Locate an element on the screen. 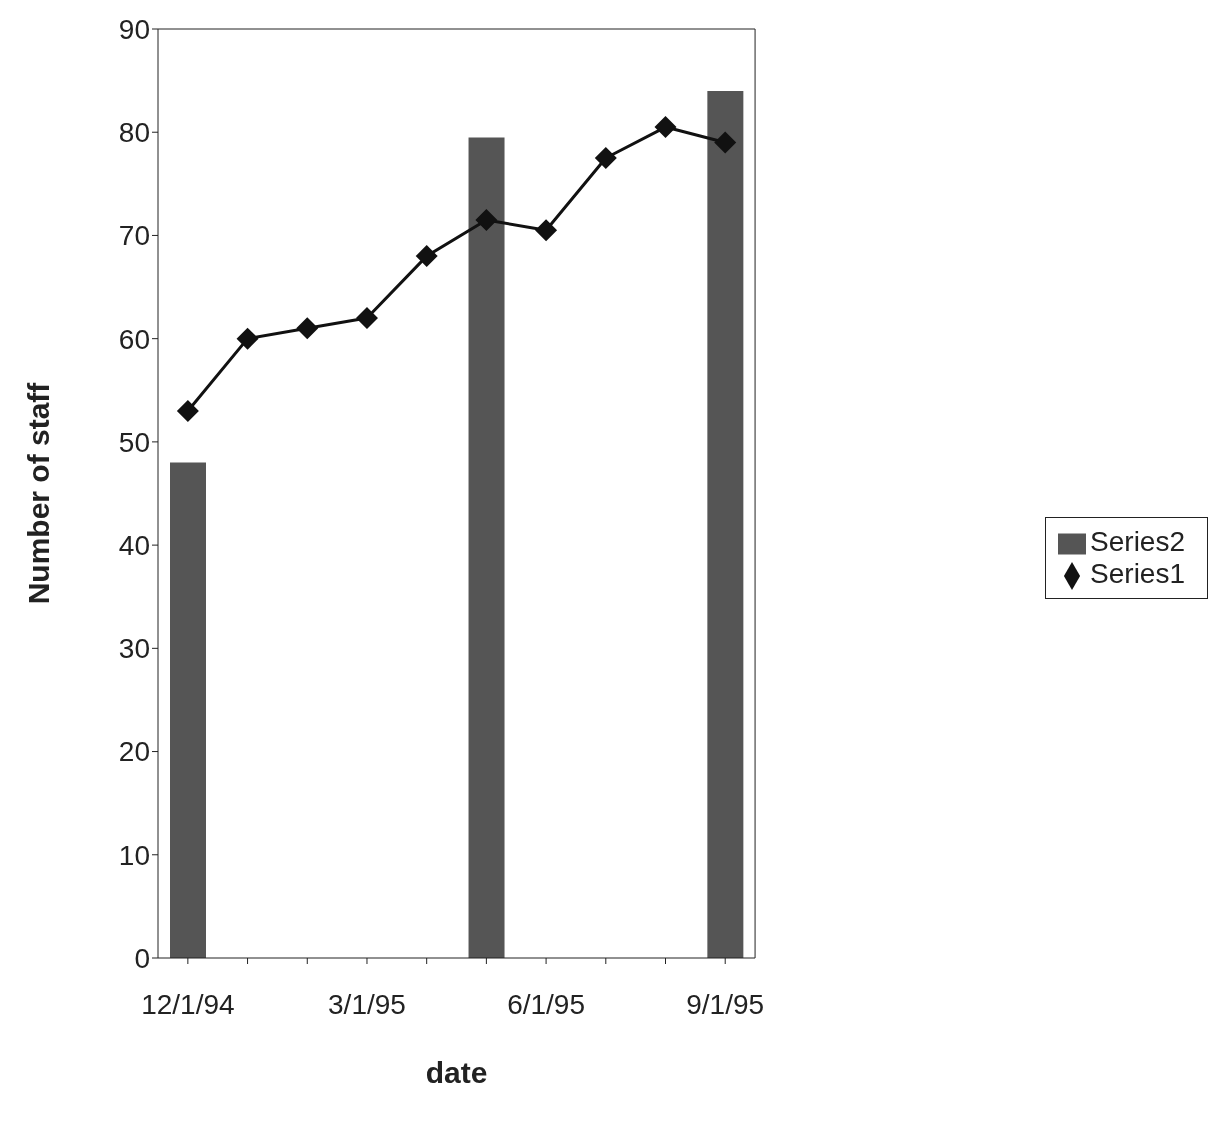 Image resolution: width=1228 pixels, height=1121 pixels. y-tick-label: 60 is located at coordinates (134, 339).